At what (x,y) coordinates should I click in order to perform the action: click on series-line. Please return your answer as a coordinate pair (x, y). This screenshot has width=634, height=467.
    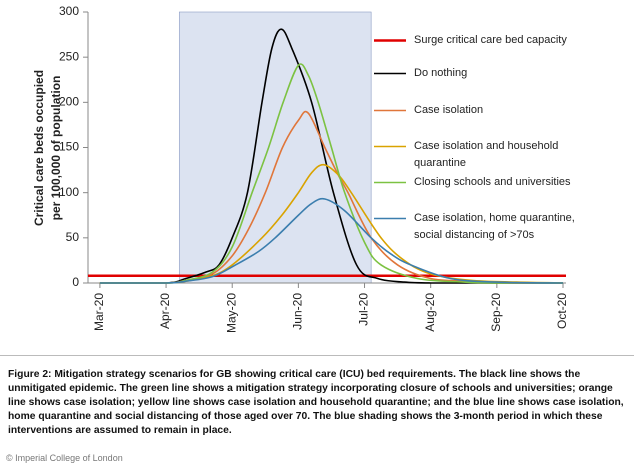
    Looking at the image, I should click on (331, 240).